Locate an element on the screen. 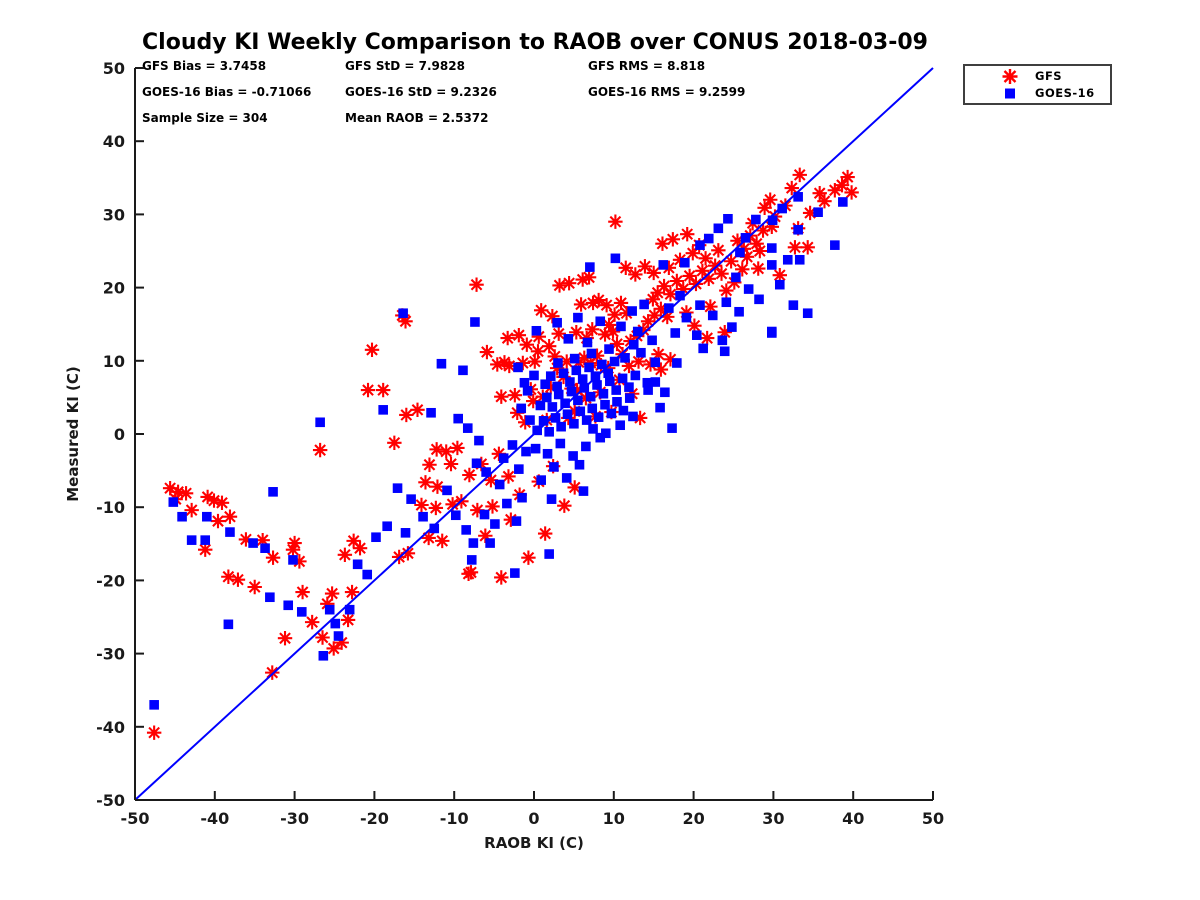  x-tick-label: -20 is located at coordinates (374, 818).